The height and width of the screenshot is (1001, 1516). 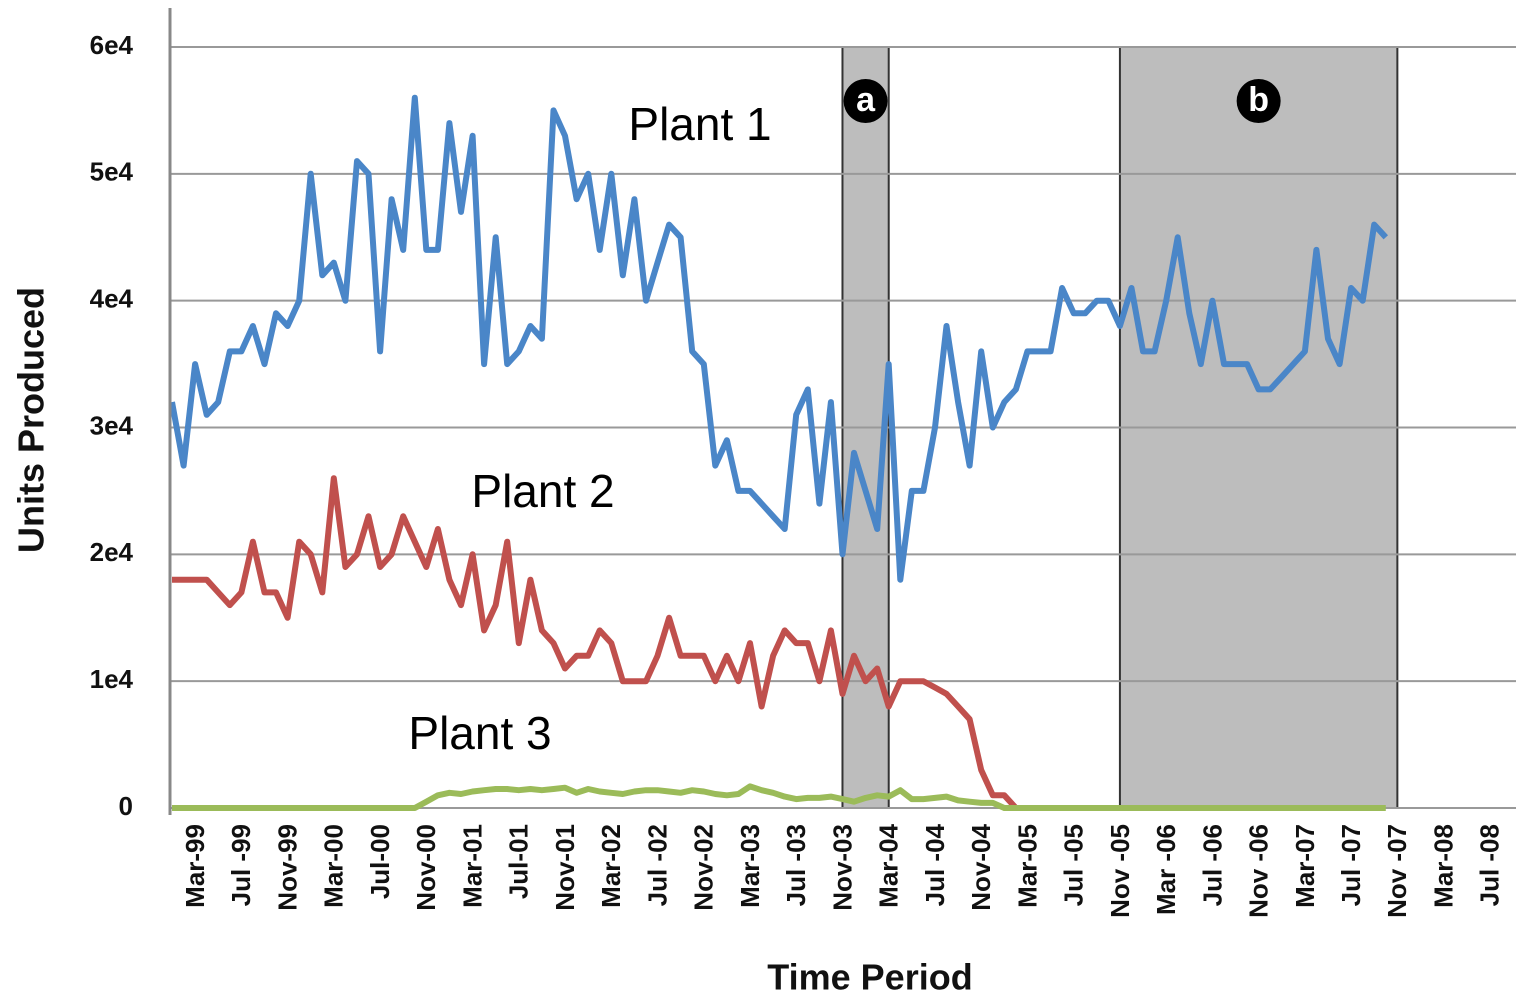 What do you see at coordinates (935, 864) in the screenshot?
I see `x-tick-label: Jul -04` at bounding box center [935, 864].